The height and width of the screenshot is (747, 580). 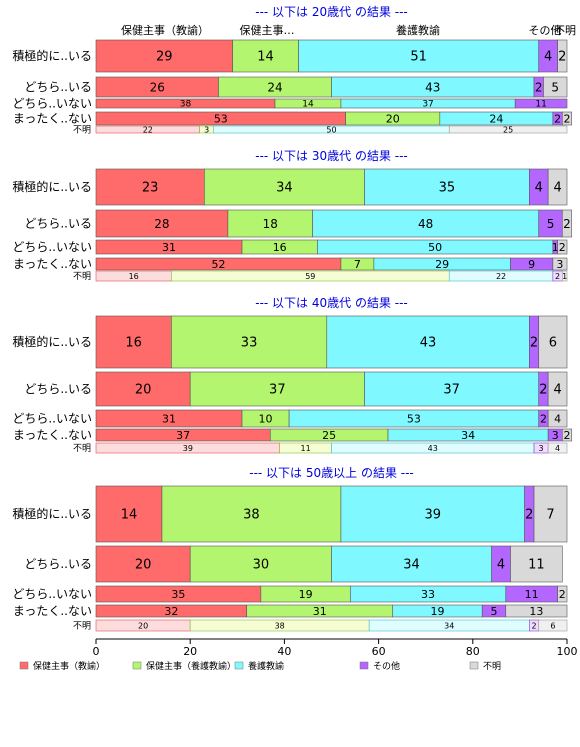 I want to click on bar-value-label: 13, so click(x=536, y=611).